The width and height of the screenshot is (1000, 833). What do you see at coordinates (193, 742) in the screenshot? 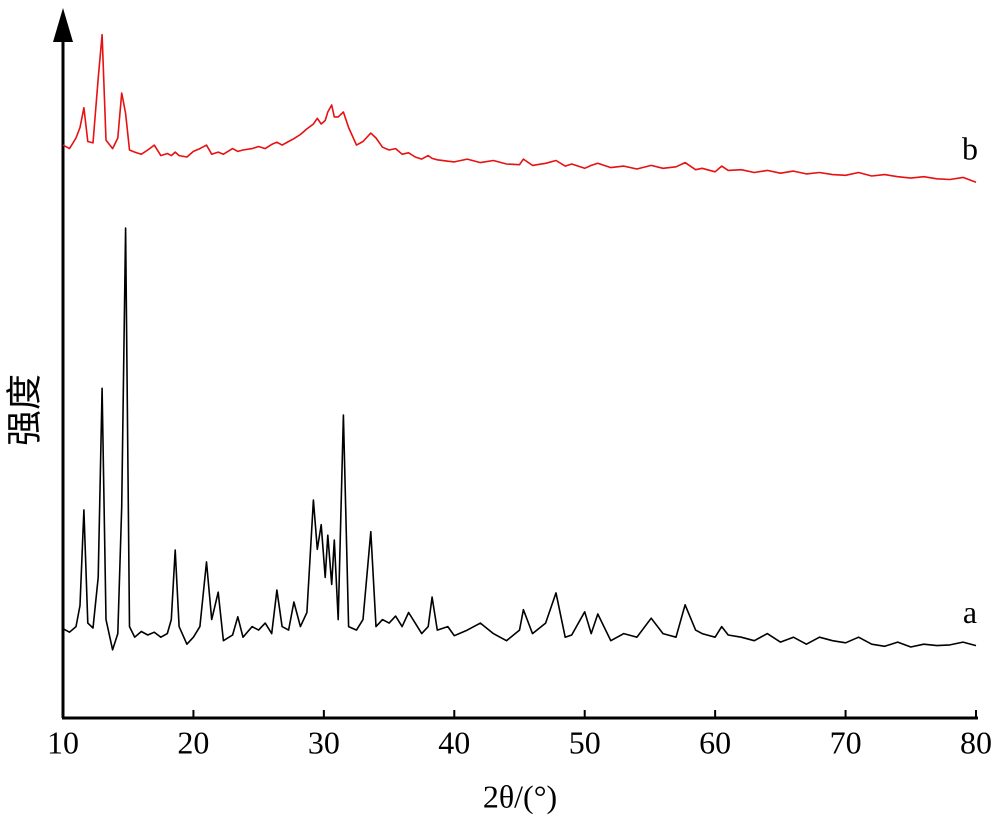
I see `x-tick-label: 20` at bounding box center [193, 742].